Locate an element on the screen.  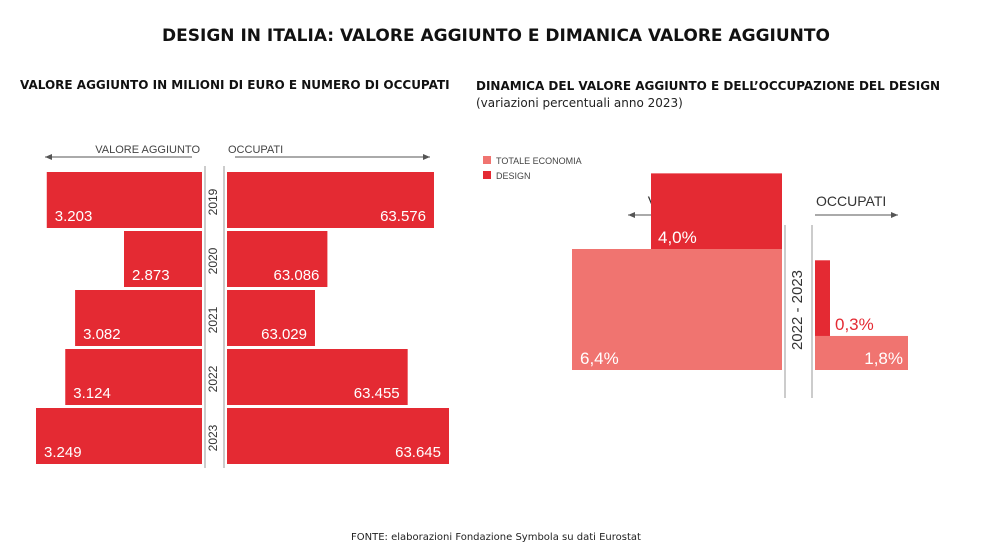
valore-aggiunto-value: 2.873 is located at coordinates (151, 275).